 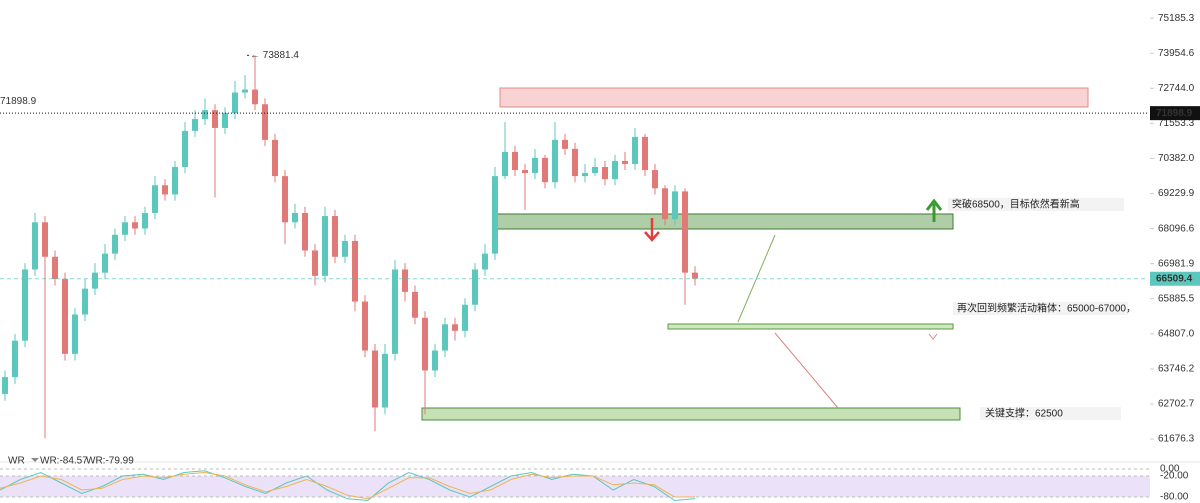 I want to click on down-arrow, so click(x=652, y=230).